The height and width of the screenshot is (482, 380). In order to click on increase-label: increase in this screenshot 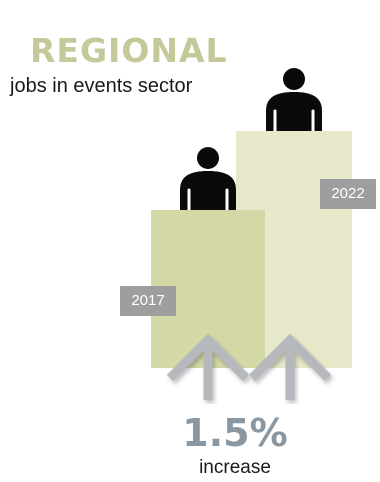, I will do `click(235, 467)`.